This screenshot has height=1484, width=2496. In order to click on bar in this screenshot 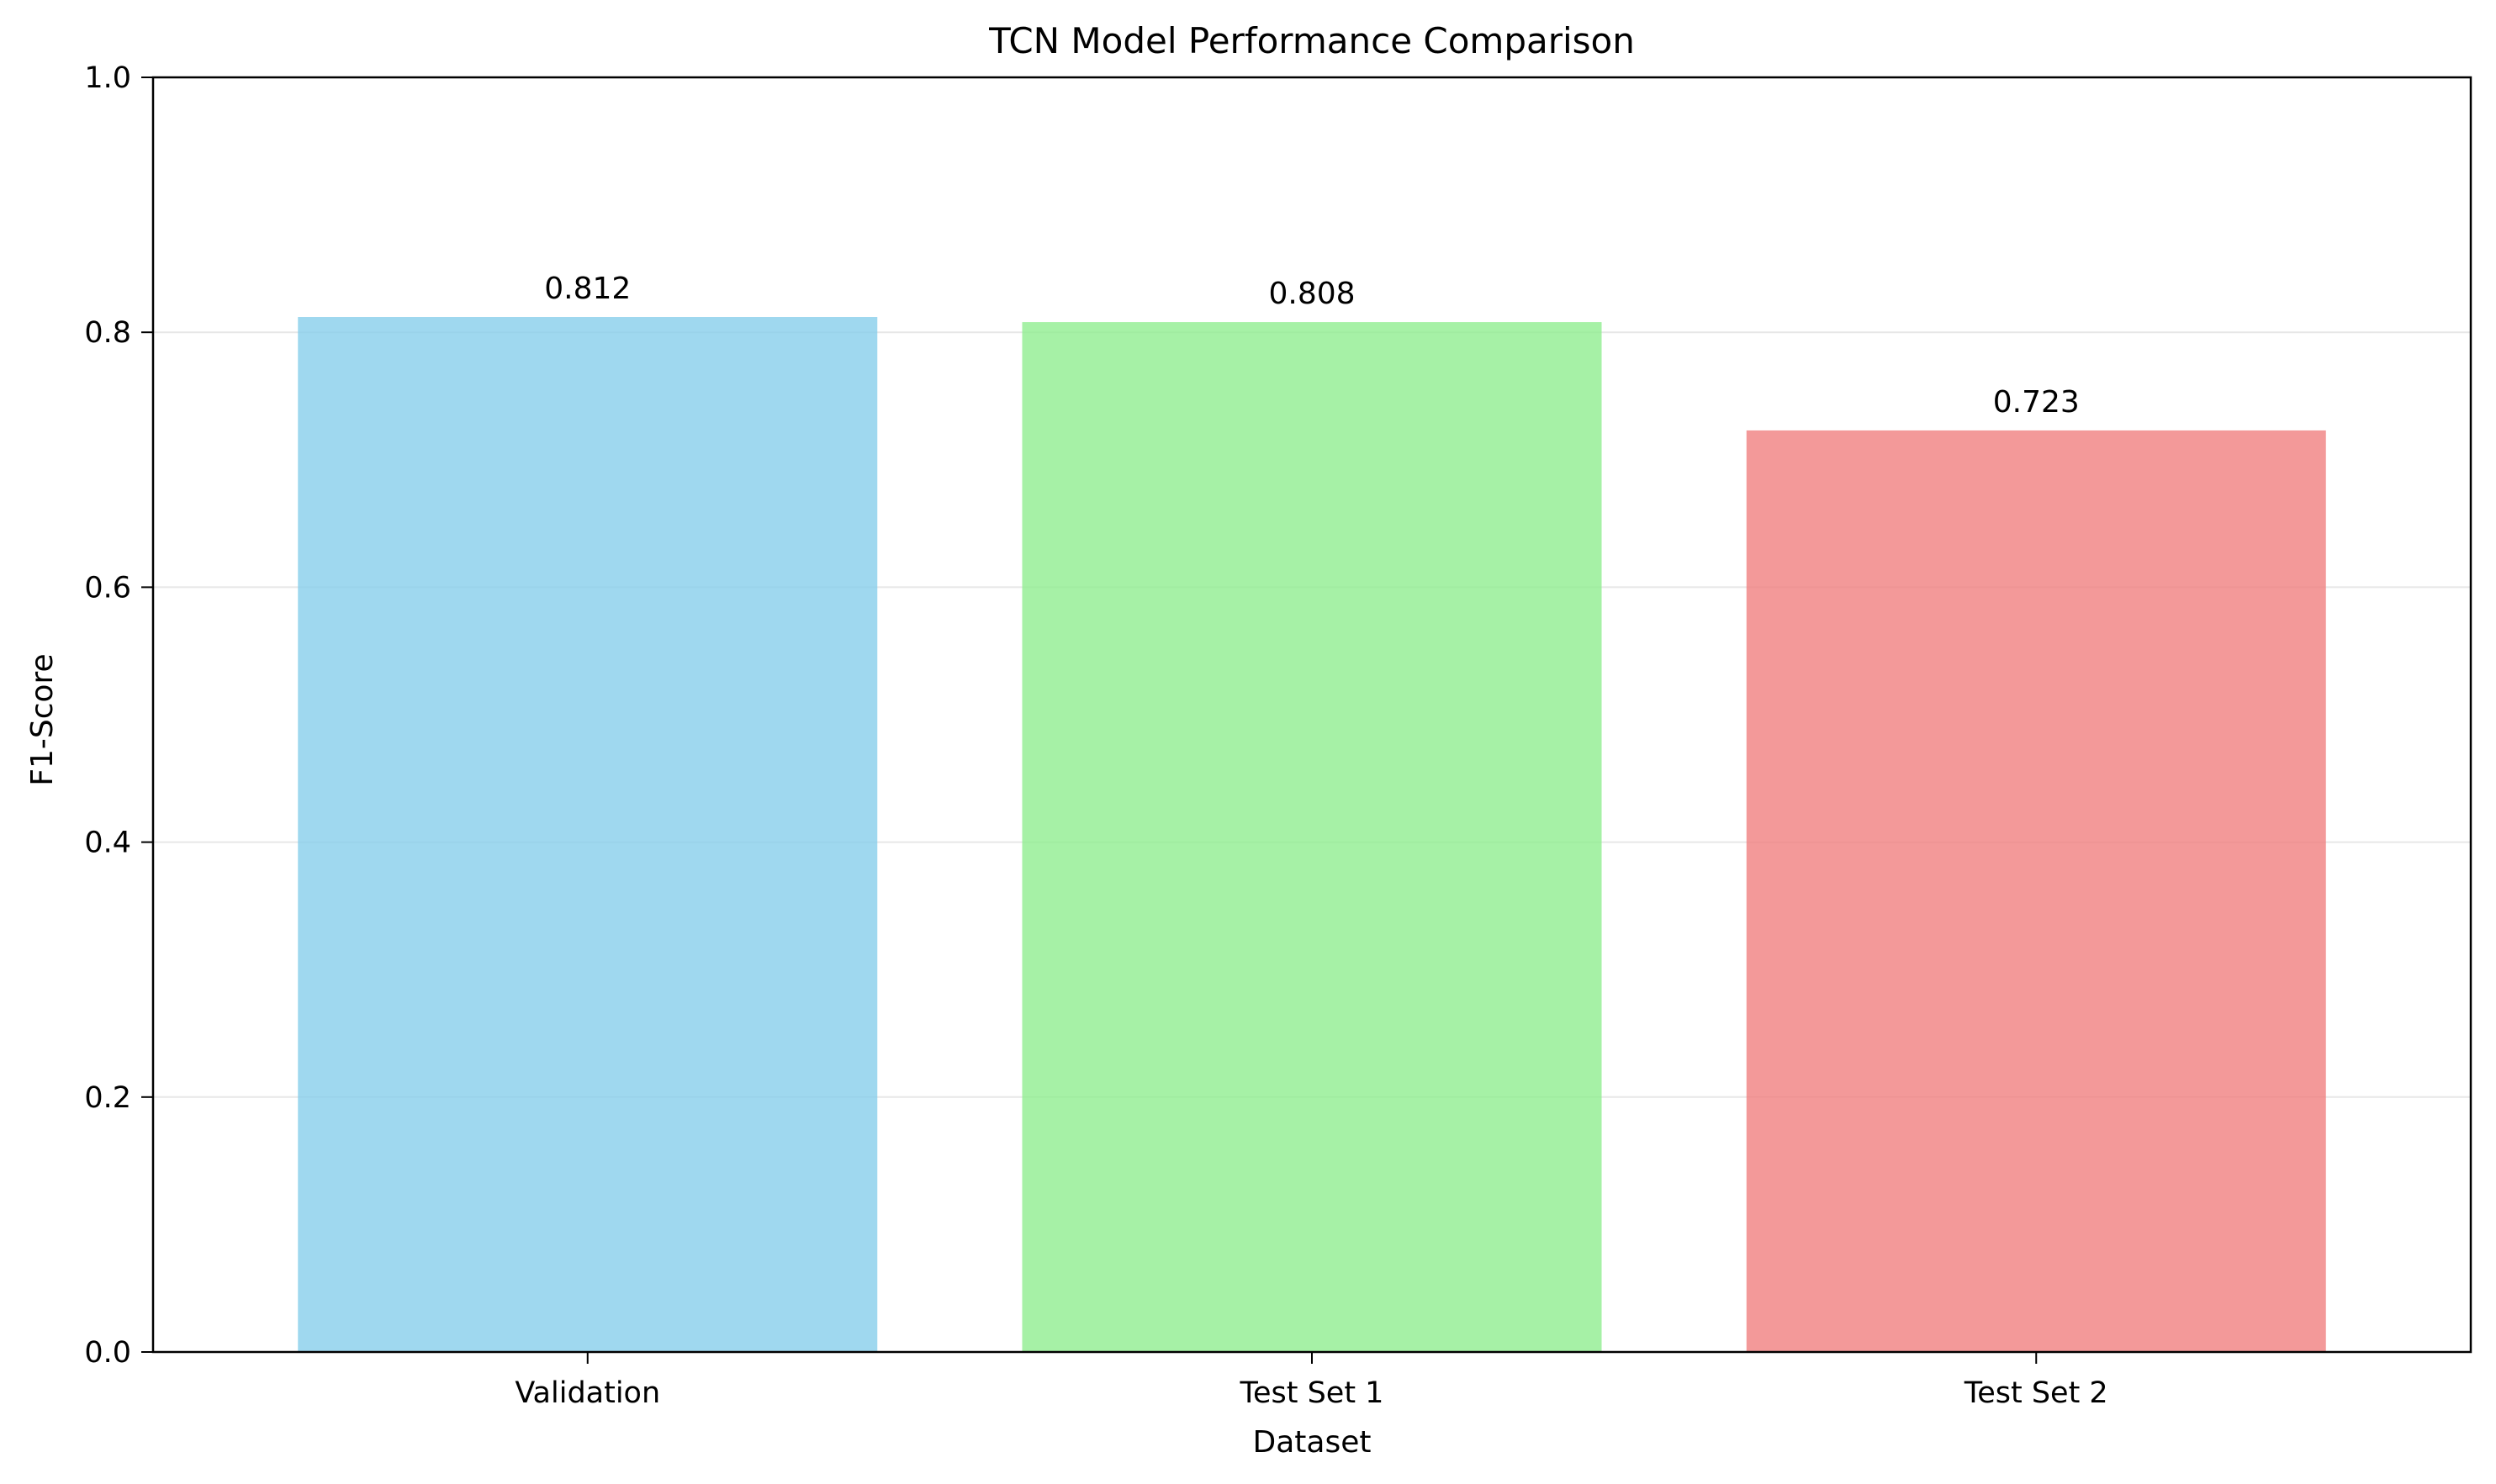, I will do `click(2036, 891)`.